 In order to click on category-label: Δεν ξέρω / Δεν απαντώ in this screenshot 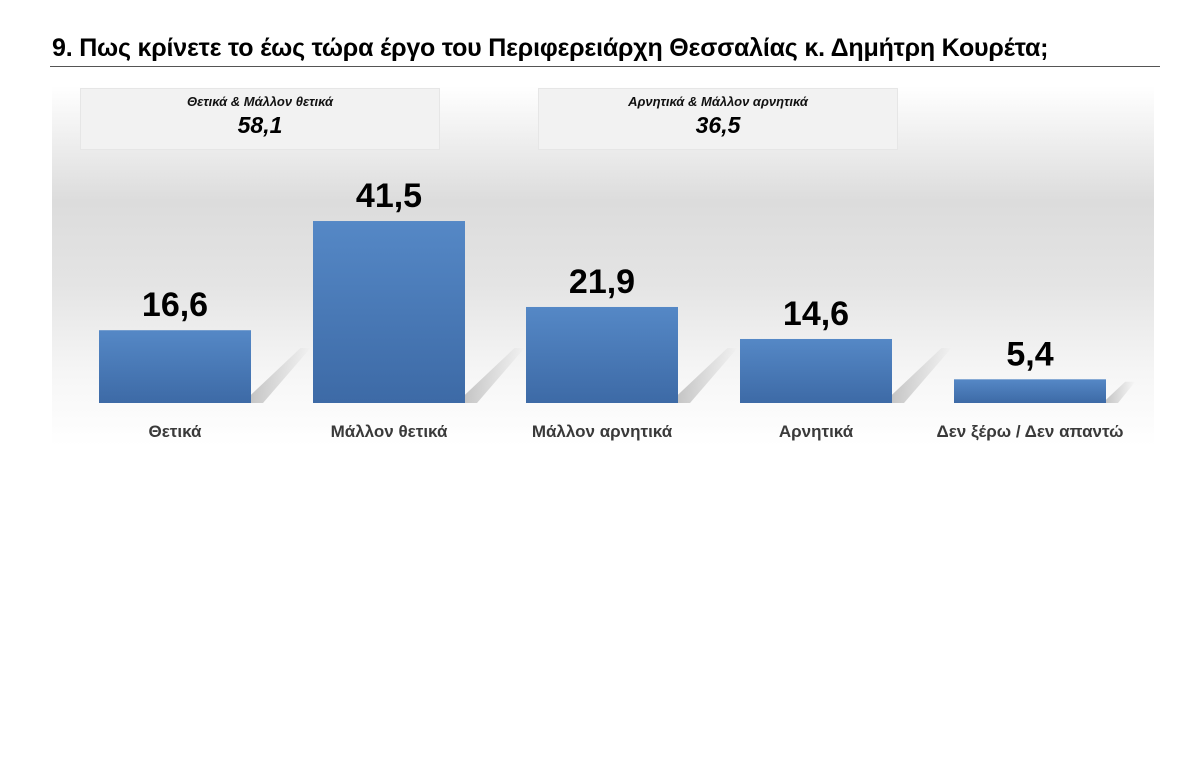, I will do `click(1030, 431)`.